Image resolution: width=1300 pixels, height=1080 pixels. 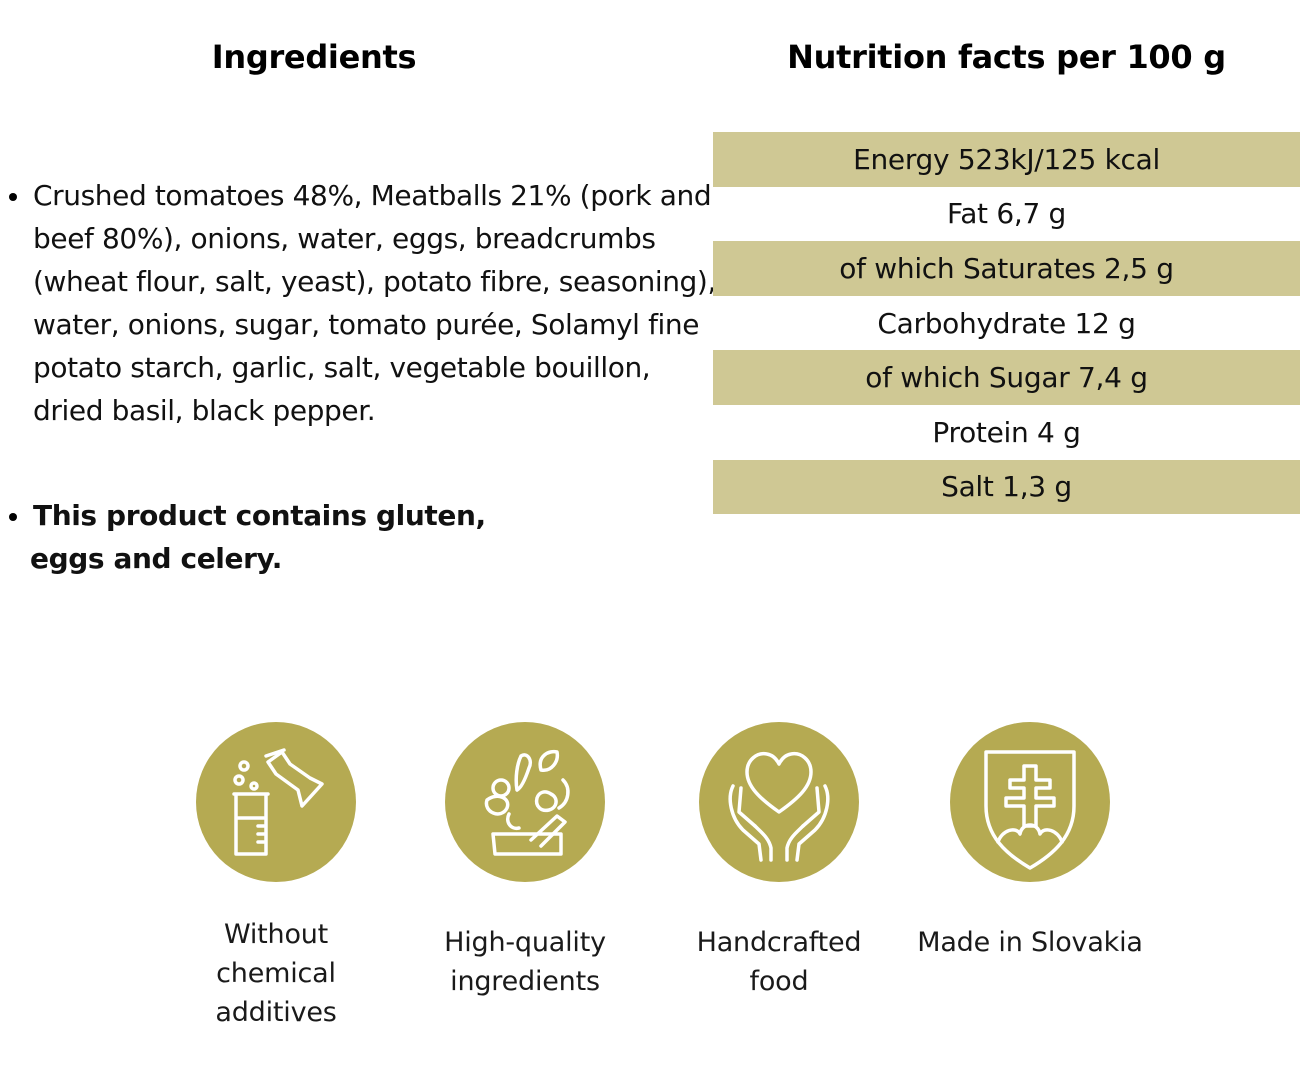 I want to click on nutrition-sugar: of which Sugar 7,4 g, so click(x=1006, y=377).